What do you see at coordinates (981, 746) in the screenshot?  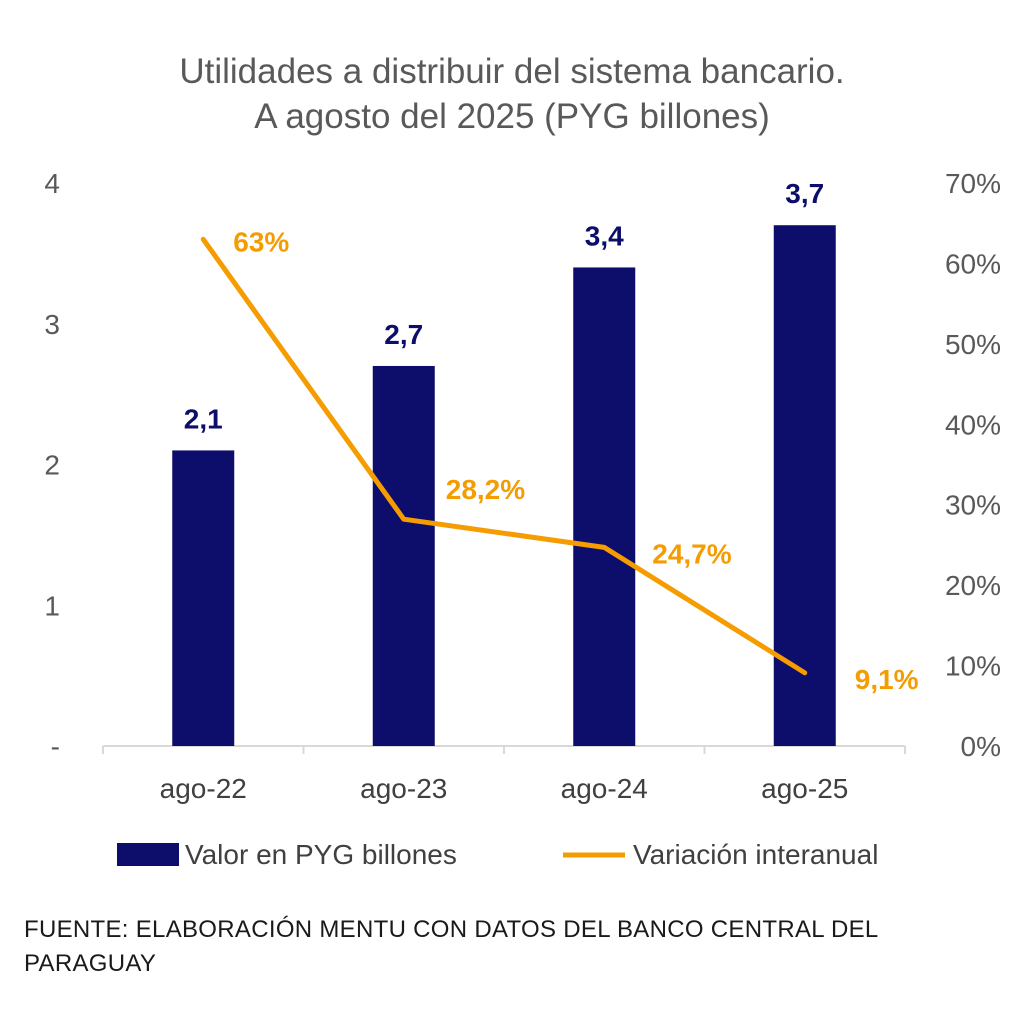 I see `y-right-tick-label: 0%` at bounding box center [981, 746].